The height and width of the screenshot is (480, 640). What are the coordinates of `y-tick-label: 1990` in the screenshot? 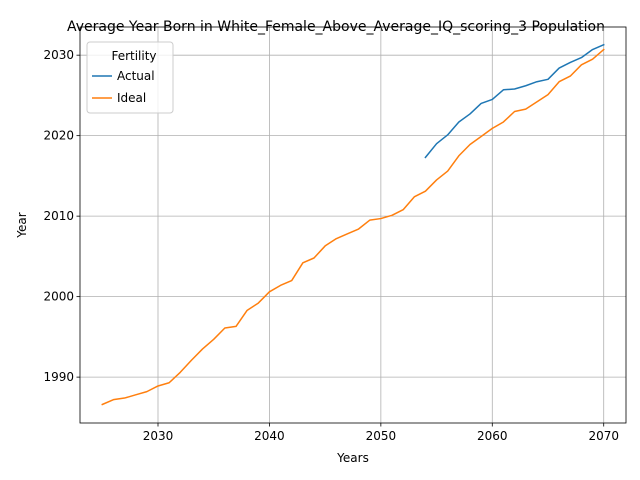 It's located at (58, 377).